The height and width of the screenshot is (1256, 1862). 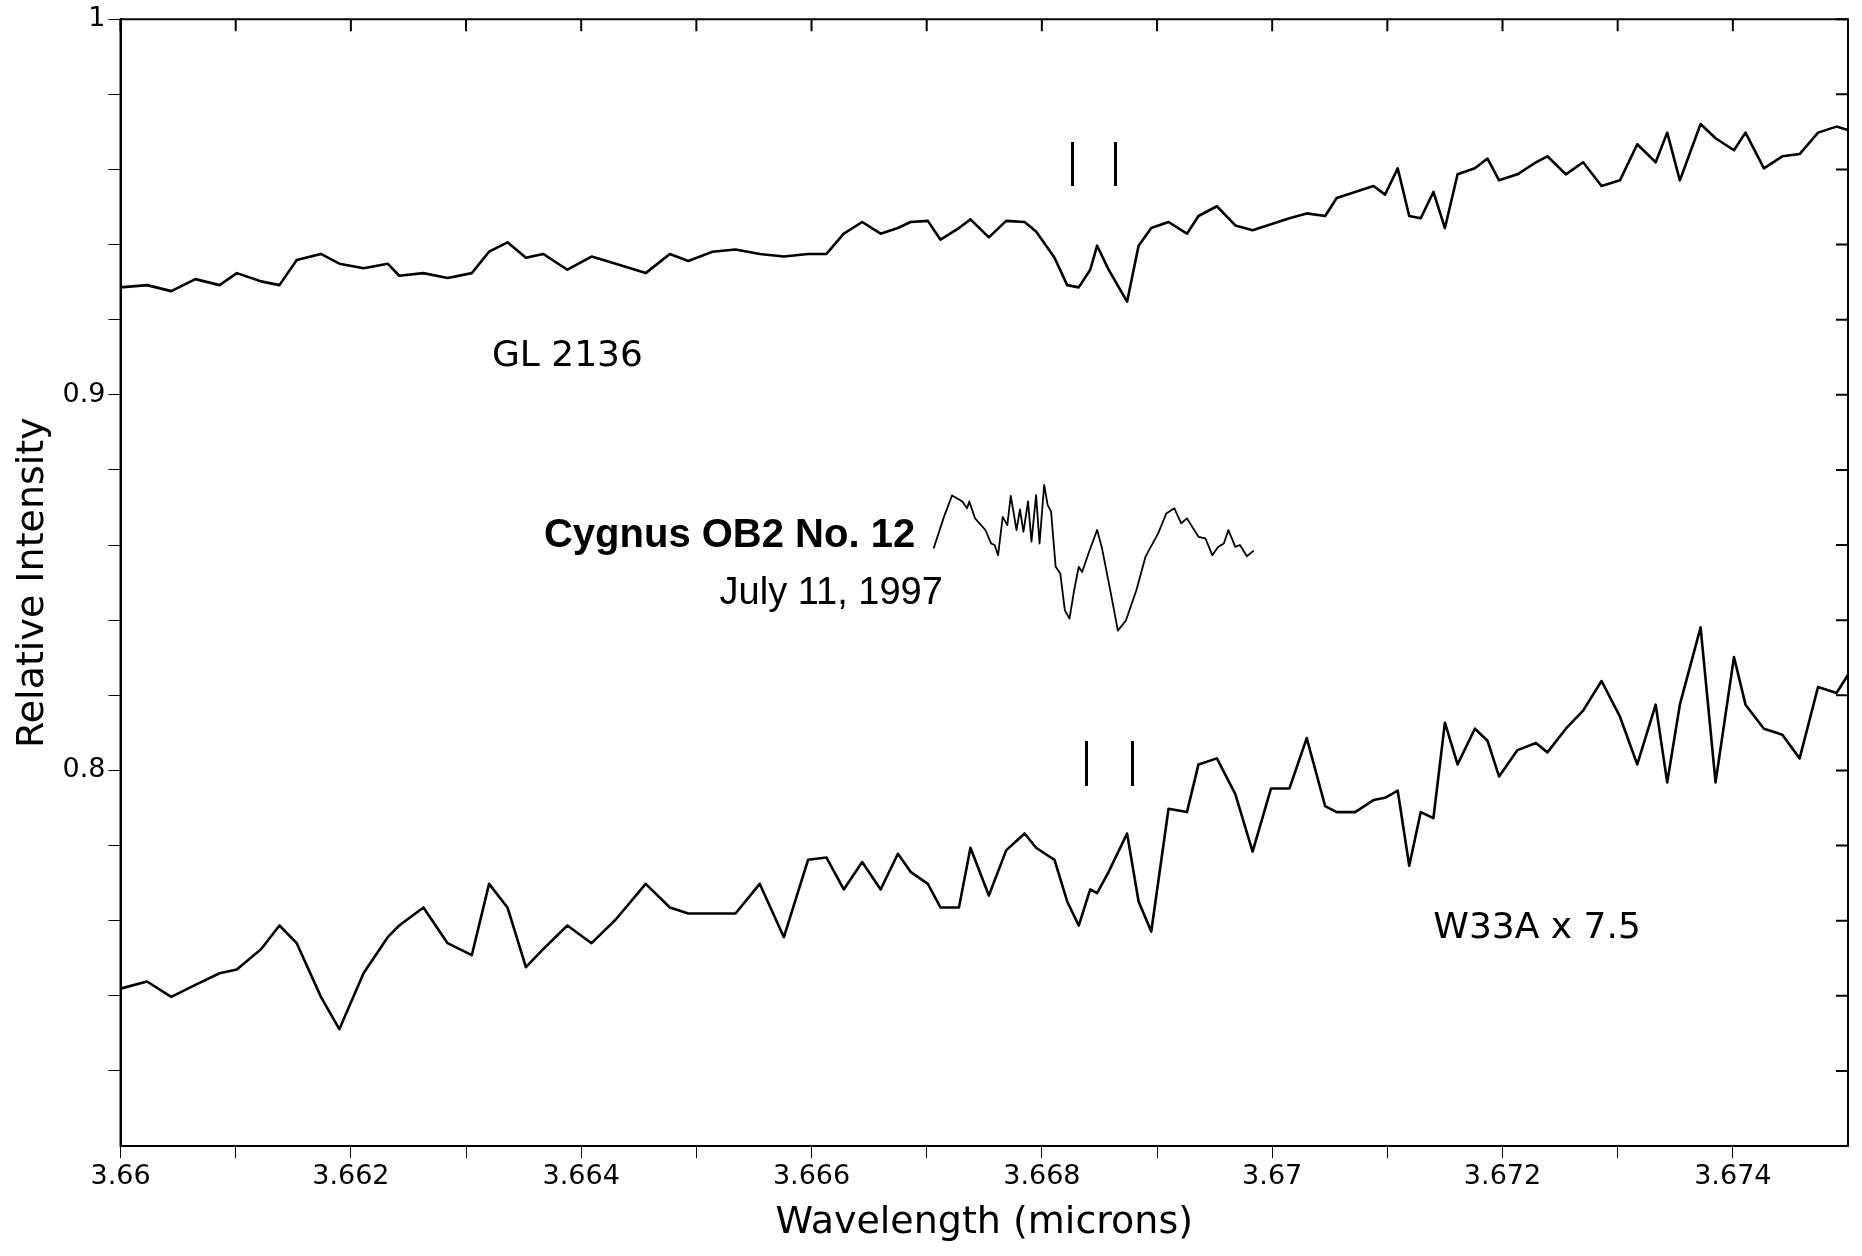 What do you see at coordinates (1537, 926) in the screenshot?
I see `series-label: W33A x 7.5` at bounding box center [1537, 926].